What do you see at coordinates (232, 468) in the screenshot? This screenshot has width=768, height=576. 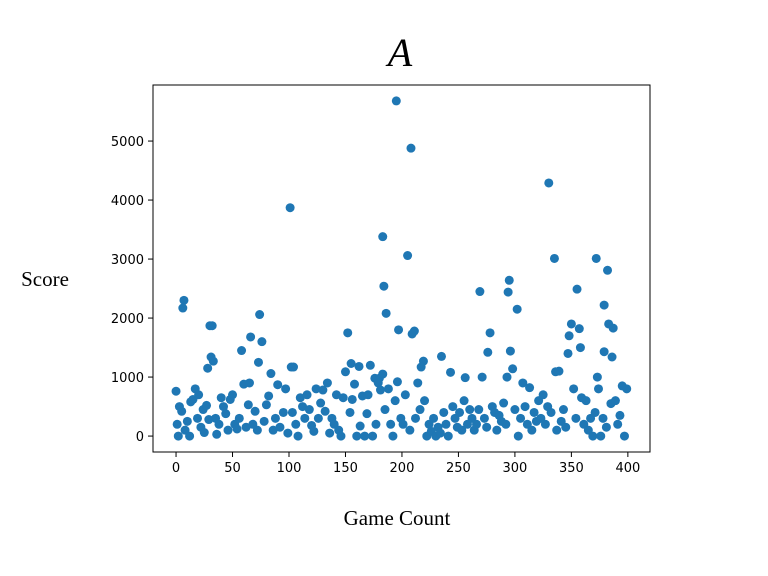 I see `x-tick-label: 50` at bounding box center [232, 468].